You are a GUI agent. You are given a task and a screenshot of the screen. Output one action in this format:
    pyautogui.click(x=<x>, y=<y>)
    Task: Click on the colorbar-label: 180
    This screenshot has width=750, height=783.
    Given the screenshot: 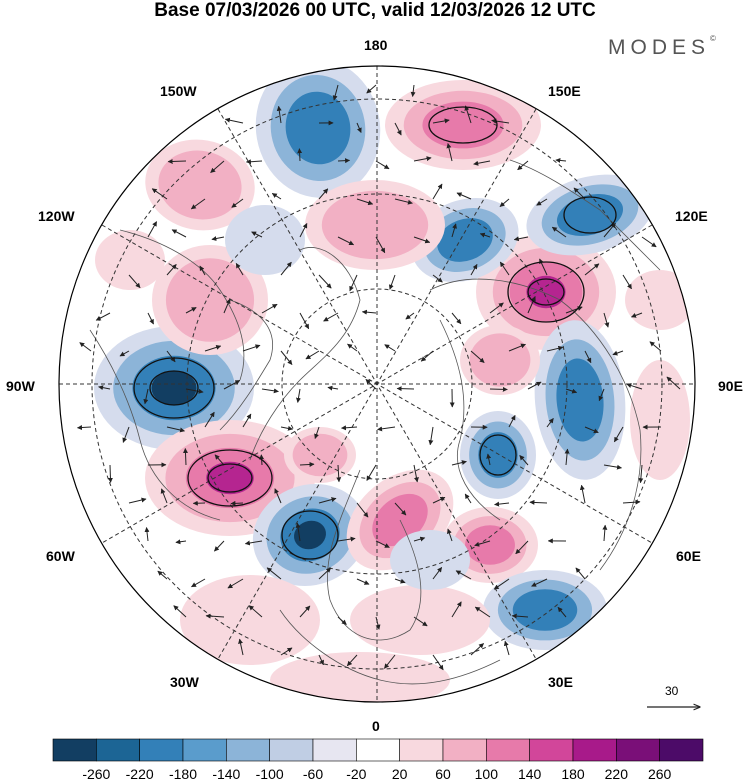 What is the action you would take?
    pyautogui.click(x=573, y=774)
    